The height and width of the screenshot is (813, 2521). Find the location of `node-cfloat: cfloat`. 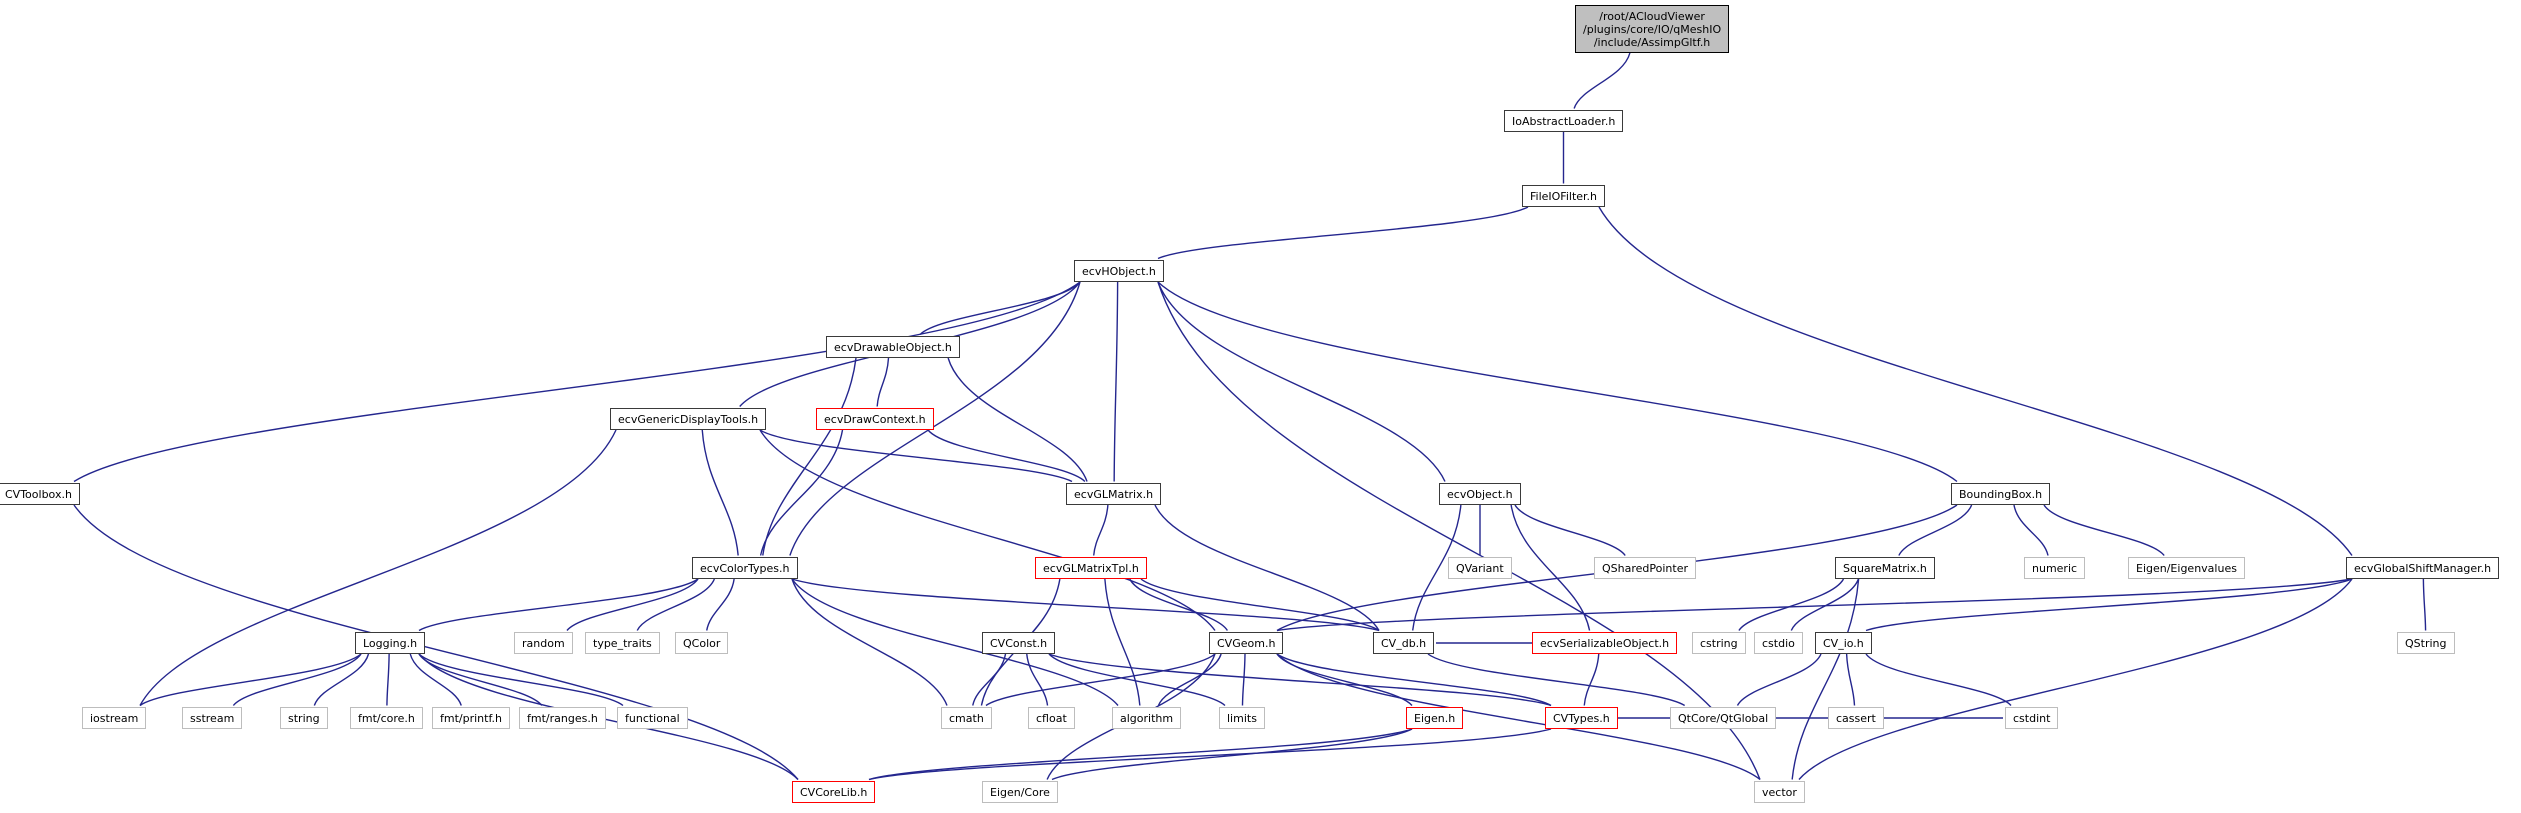

node-cfloat: cfloat is located at coordinates (1051, 718).